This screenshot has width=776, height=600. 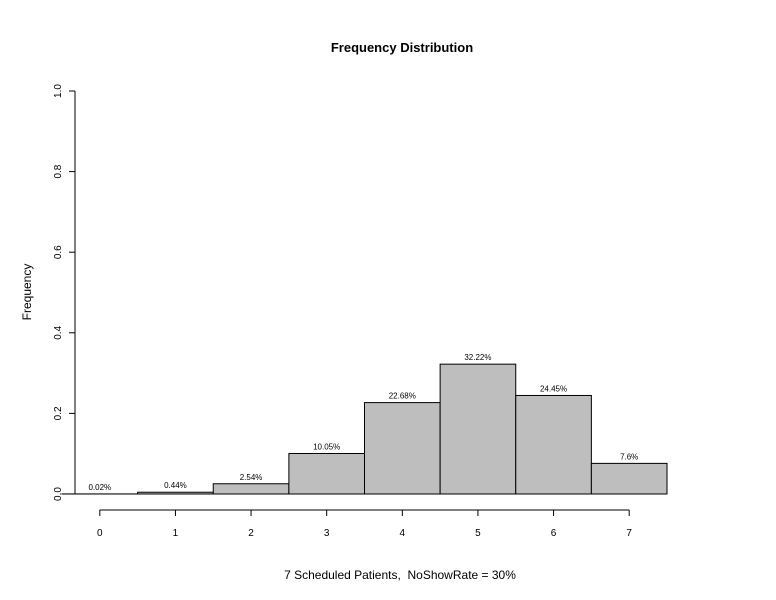 I want to click on value-label: 0.02%, so click(x=99, y=487).